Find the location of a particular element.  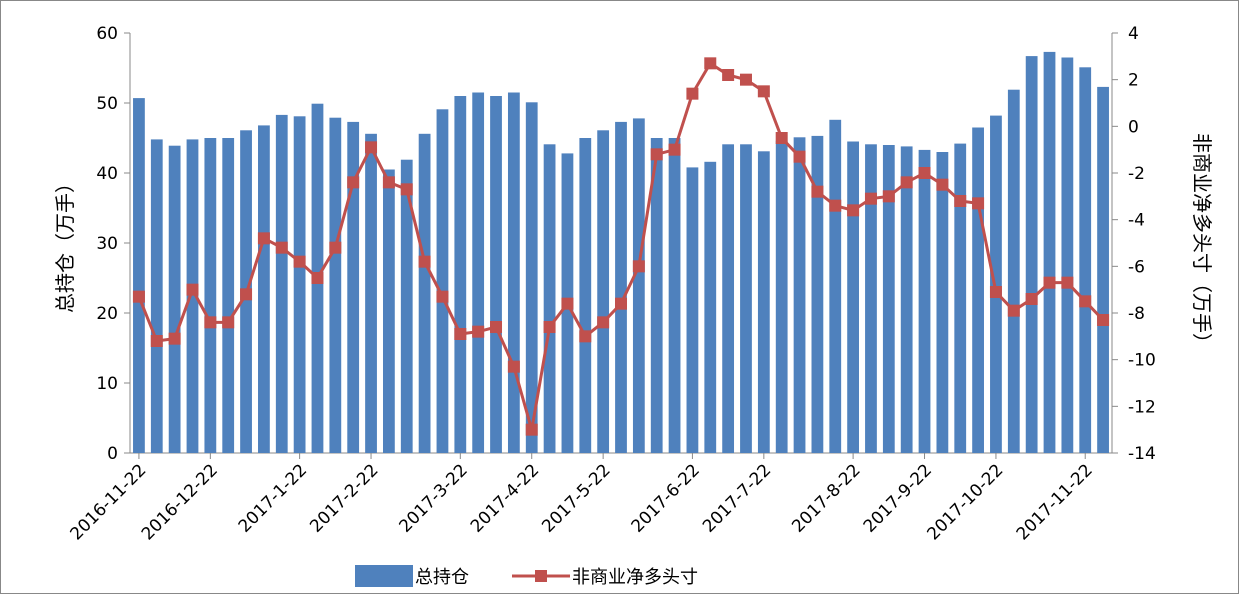

y2-axis-title: 非商业净多头寸（万手） is located at coordinates (1202, 243).